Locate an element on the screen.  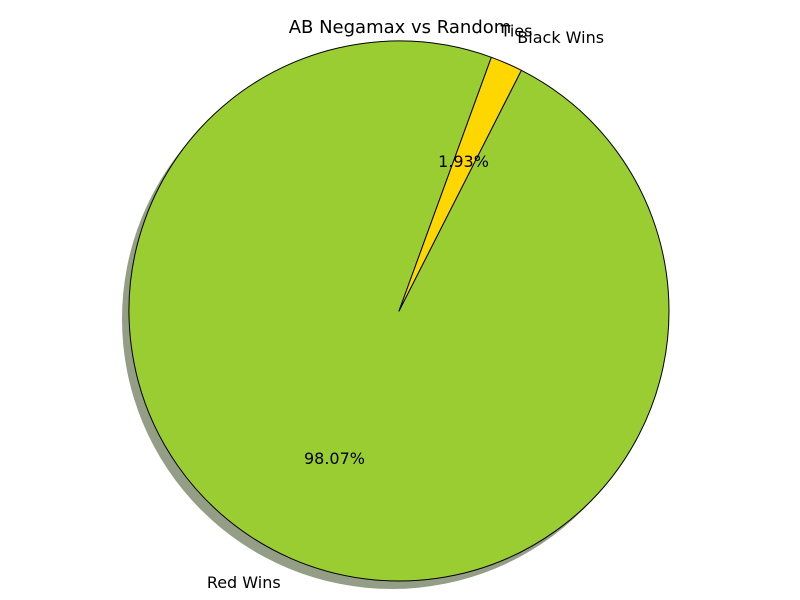
slice-percent-red-wins: 98.07% is located at coordinates (334, 458).